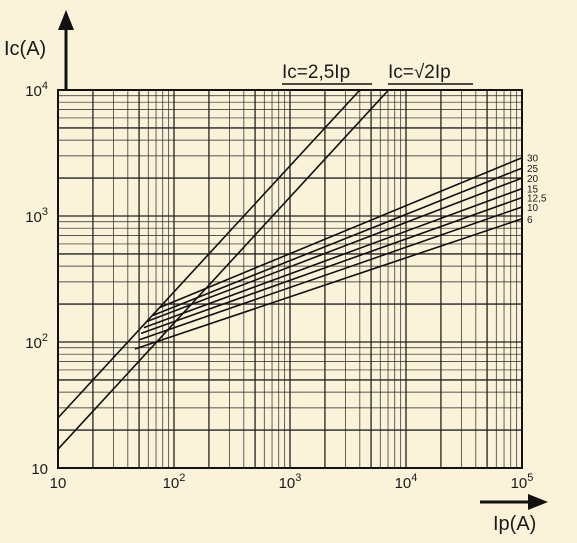 This screenshot has height=543, width=577. I want to click on series-label: 30, so click(533, 159).